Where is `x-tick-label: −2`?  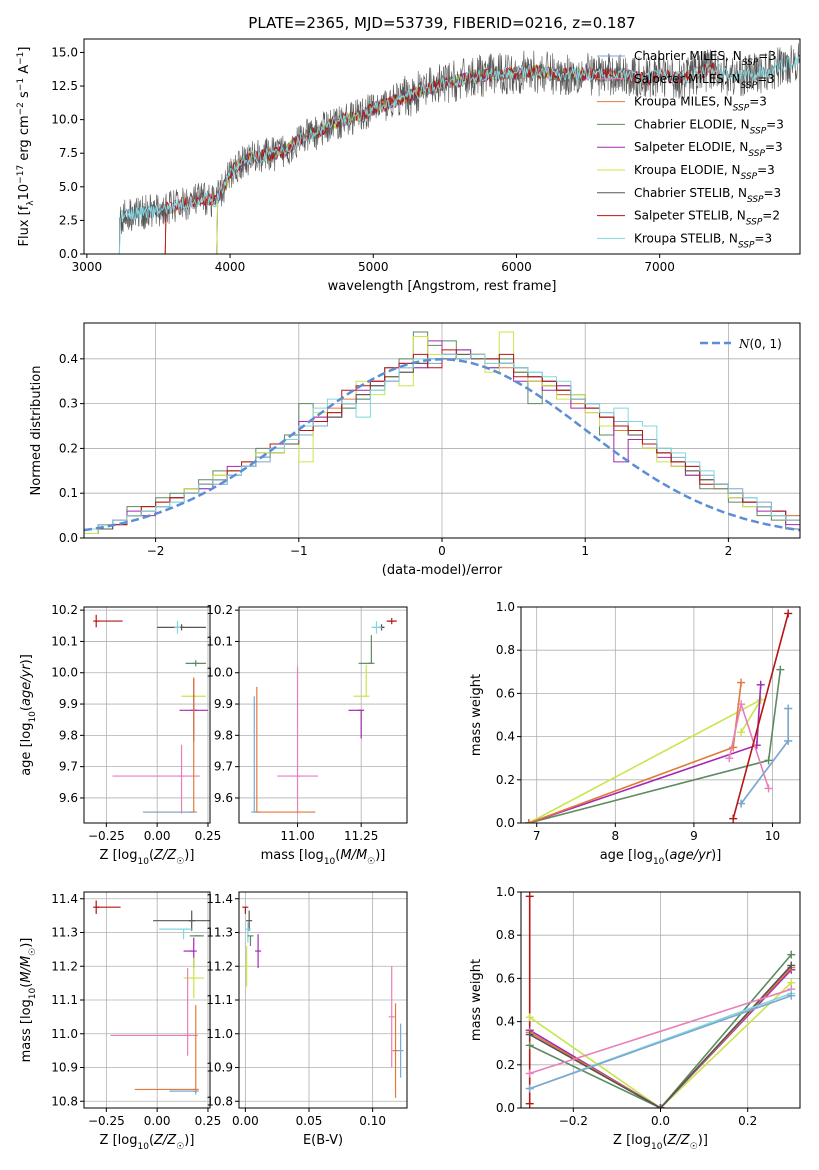
x-tick-label: −2 is located at coordinates (156, 551).